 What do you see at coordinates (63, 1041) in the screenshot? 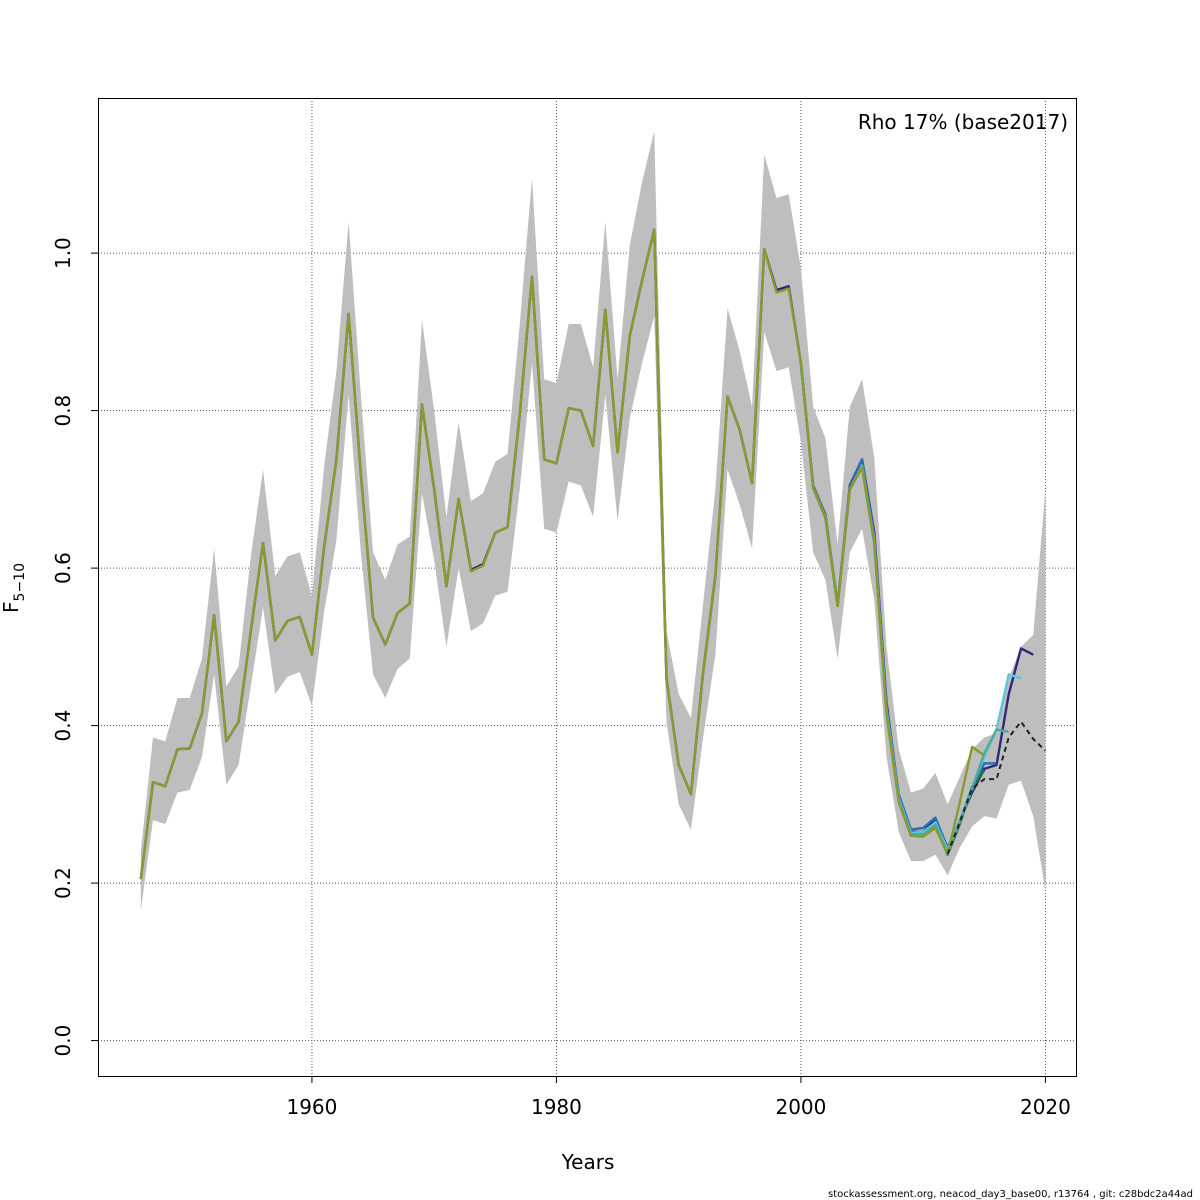
I see `y-tick-label: 0.0` at bounding box center [63, 1041].